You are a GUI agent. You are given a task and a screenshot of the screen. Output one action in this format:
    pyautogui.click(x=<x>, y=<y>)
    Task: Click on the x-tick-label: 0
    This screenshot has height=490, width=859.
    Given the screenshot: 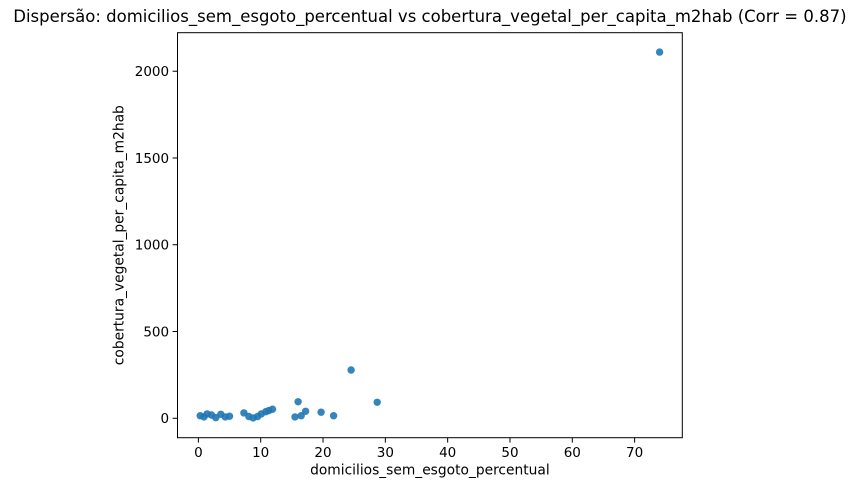 What is the action you would take?
    pyautogui.click(x=198, y=453)
    